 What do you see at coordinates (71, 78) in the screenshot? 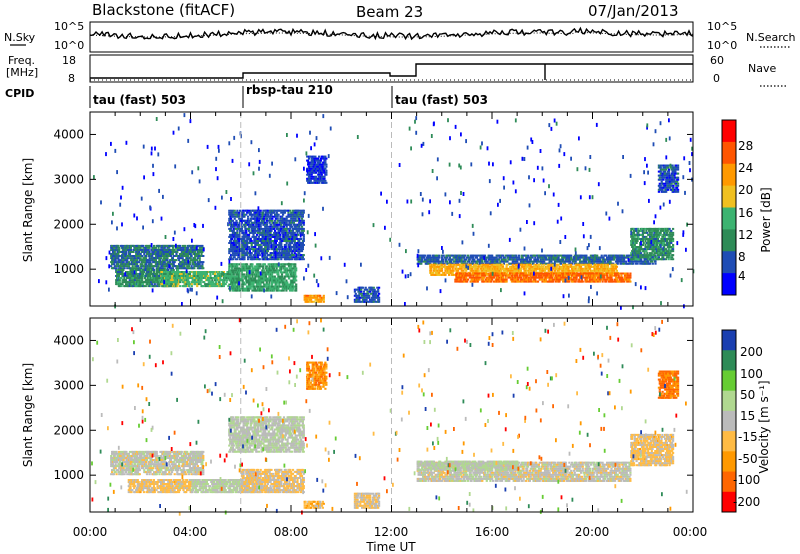
I see `freq-left-tick-bottom: 8` at bounding box center [71, 78].